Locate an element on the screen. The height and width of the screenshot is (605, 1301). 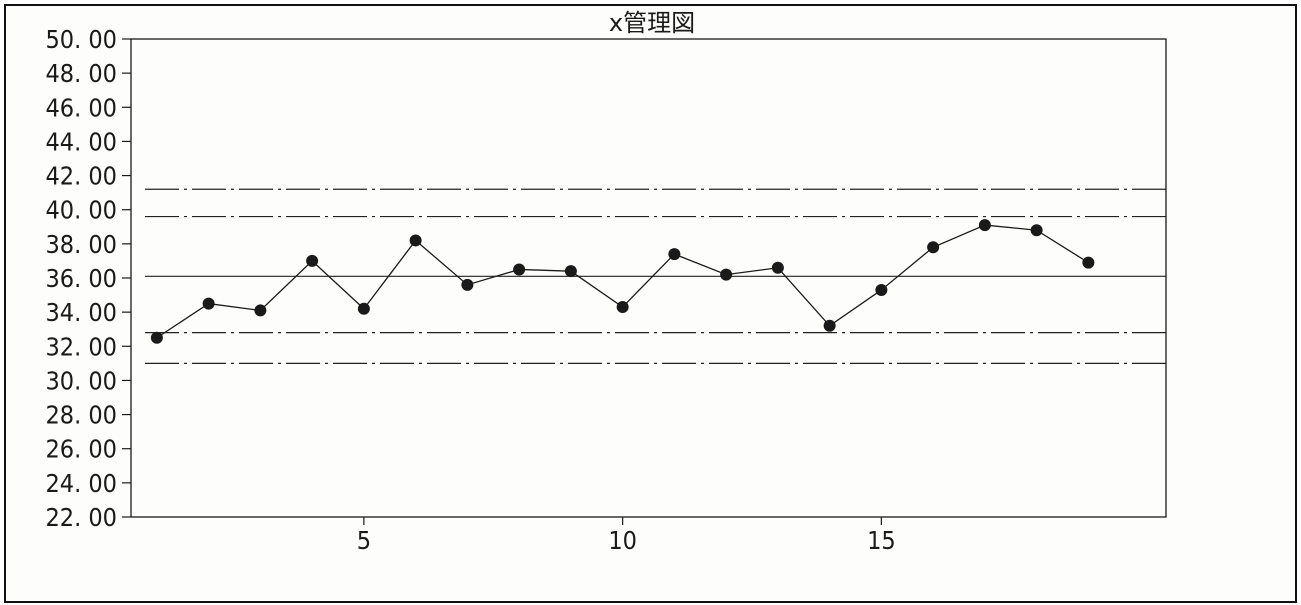
y-tick-label: 50. 00 is located at coordinates (81, 39).